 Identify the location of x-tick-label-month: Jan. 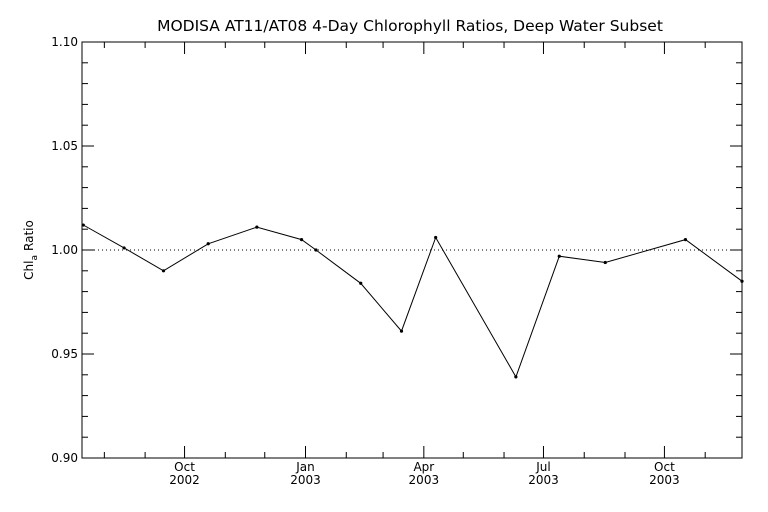
(305, 467).